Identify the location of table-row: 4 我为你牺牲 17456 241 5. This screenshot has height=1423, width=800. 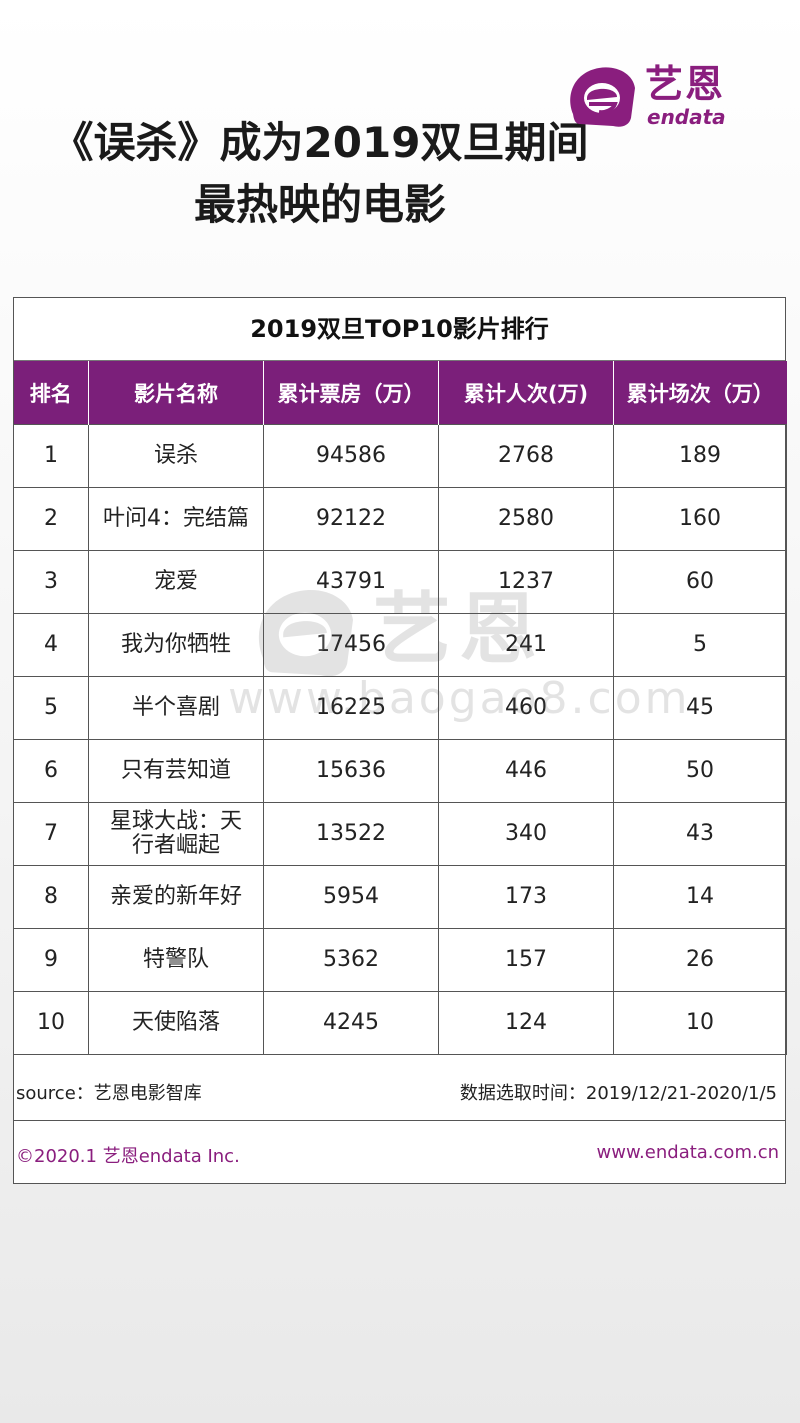
(400, 645).